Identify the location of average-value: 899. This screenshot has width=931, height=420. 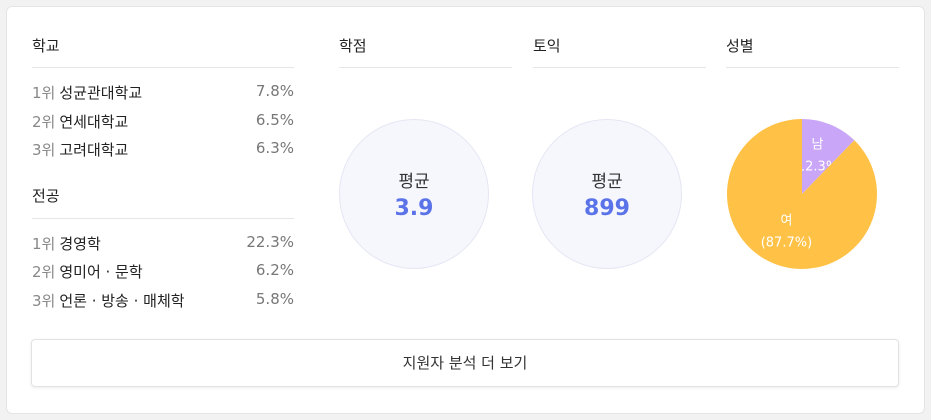
(607, 208).